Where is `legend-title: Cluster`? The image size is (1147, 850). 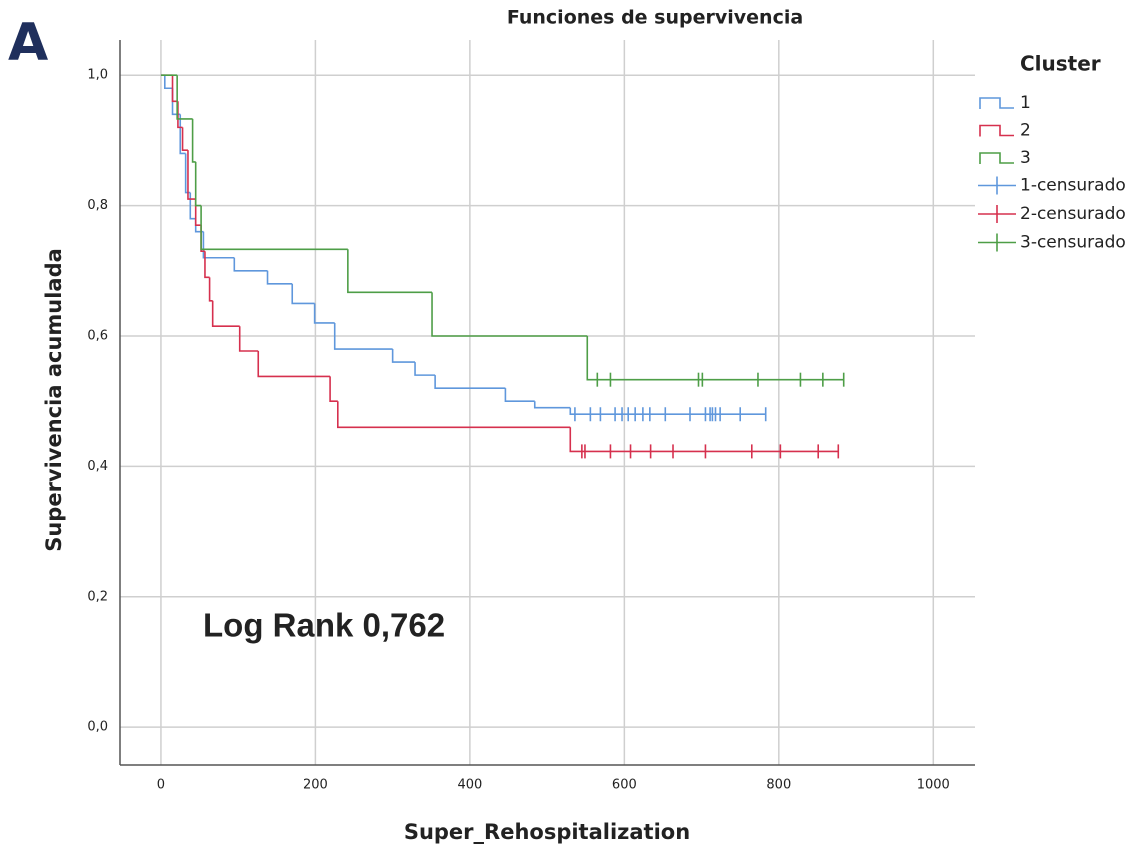
legend-title: Cluster is located at coordinates (1060, 64).